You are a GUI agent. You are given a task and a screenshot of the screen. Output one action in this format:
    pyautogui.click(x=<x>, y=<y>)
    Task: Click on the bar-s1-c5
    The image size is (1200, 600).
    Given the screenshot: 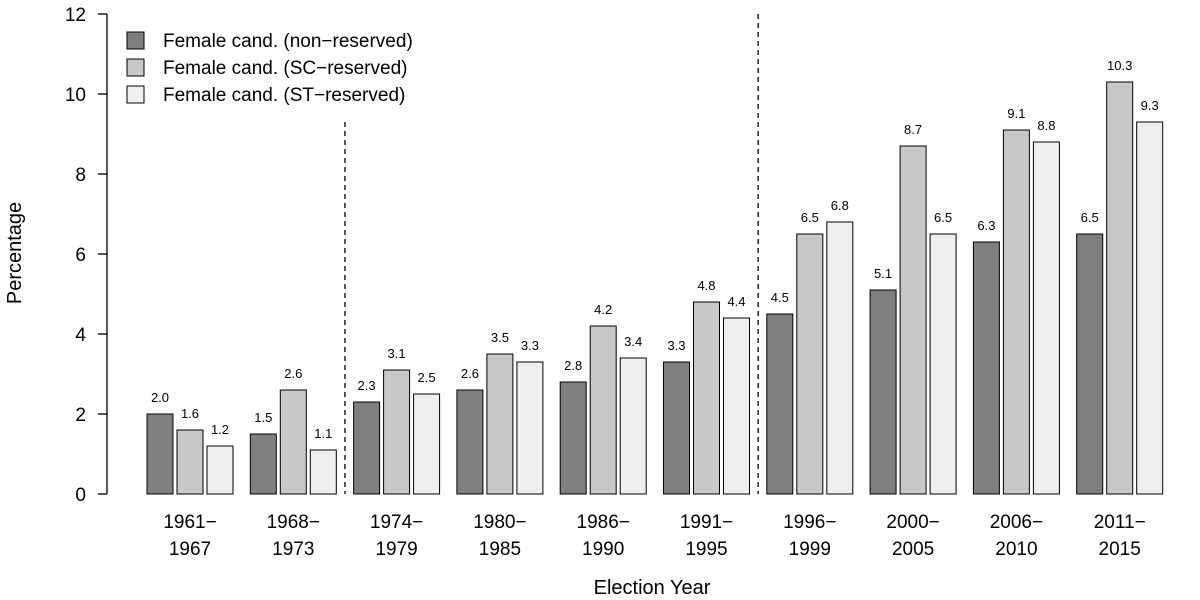 What is the action you would take?
    pyautogui.click(x=573, y=438)
    